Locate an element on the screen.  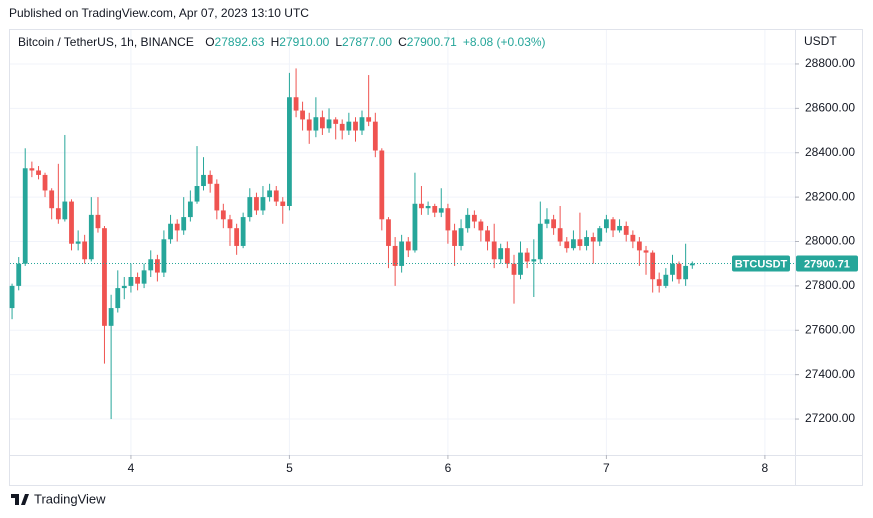
ohlc-value: 27910.00 is located at coordinates (304, 42).